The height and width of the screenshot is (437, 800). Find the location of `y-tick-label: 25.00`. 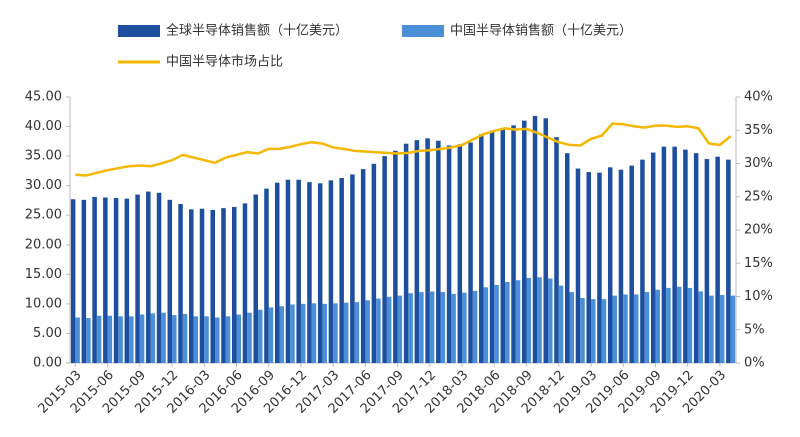

y-tick-label: 25.00 is located at coordinates (43, 215).